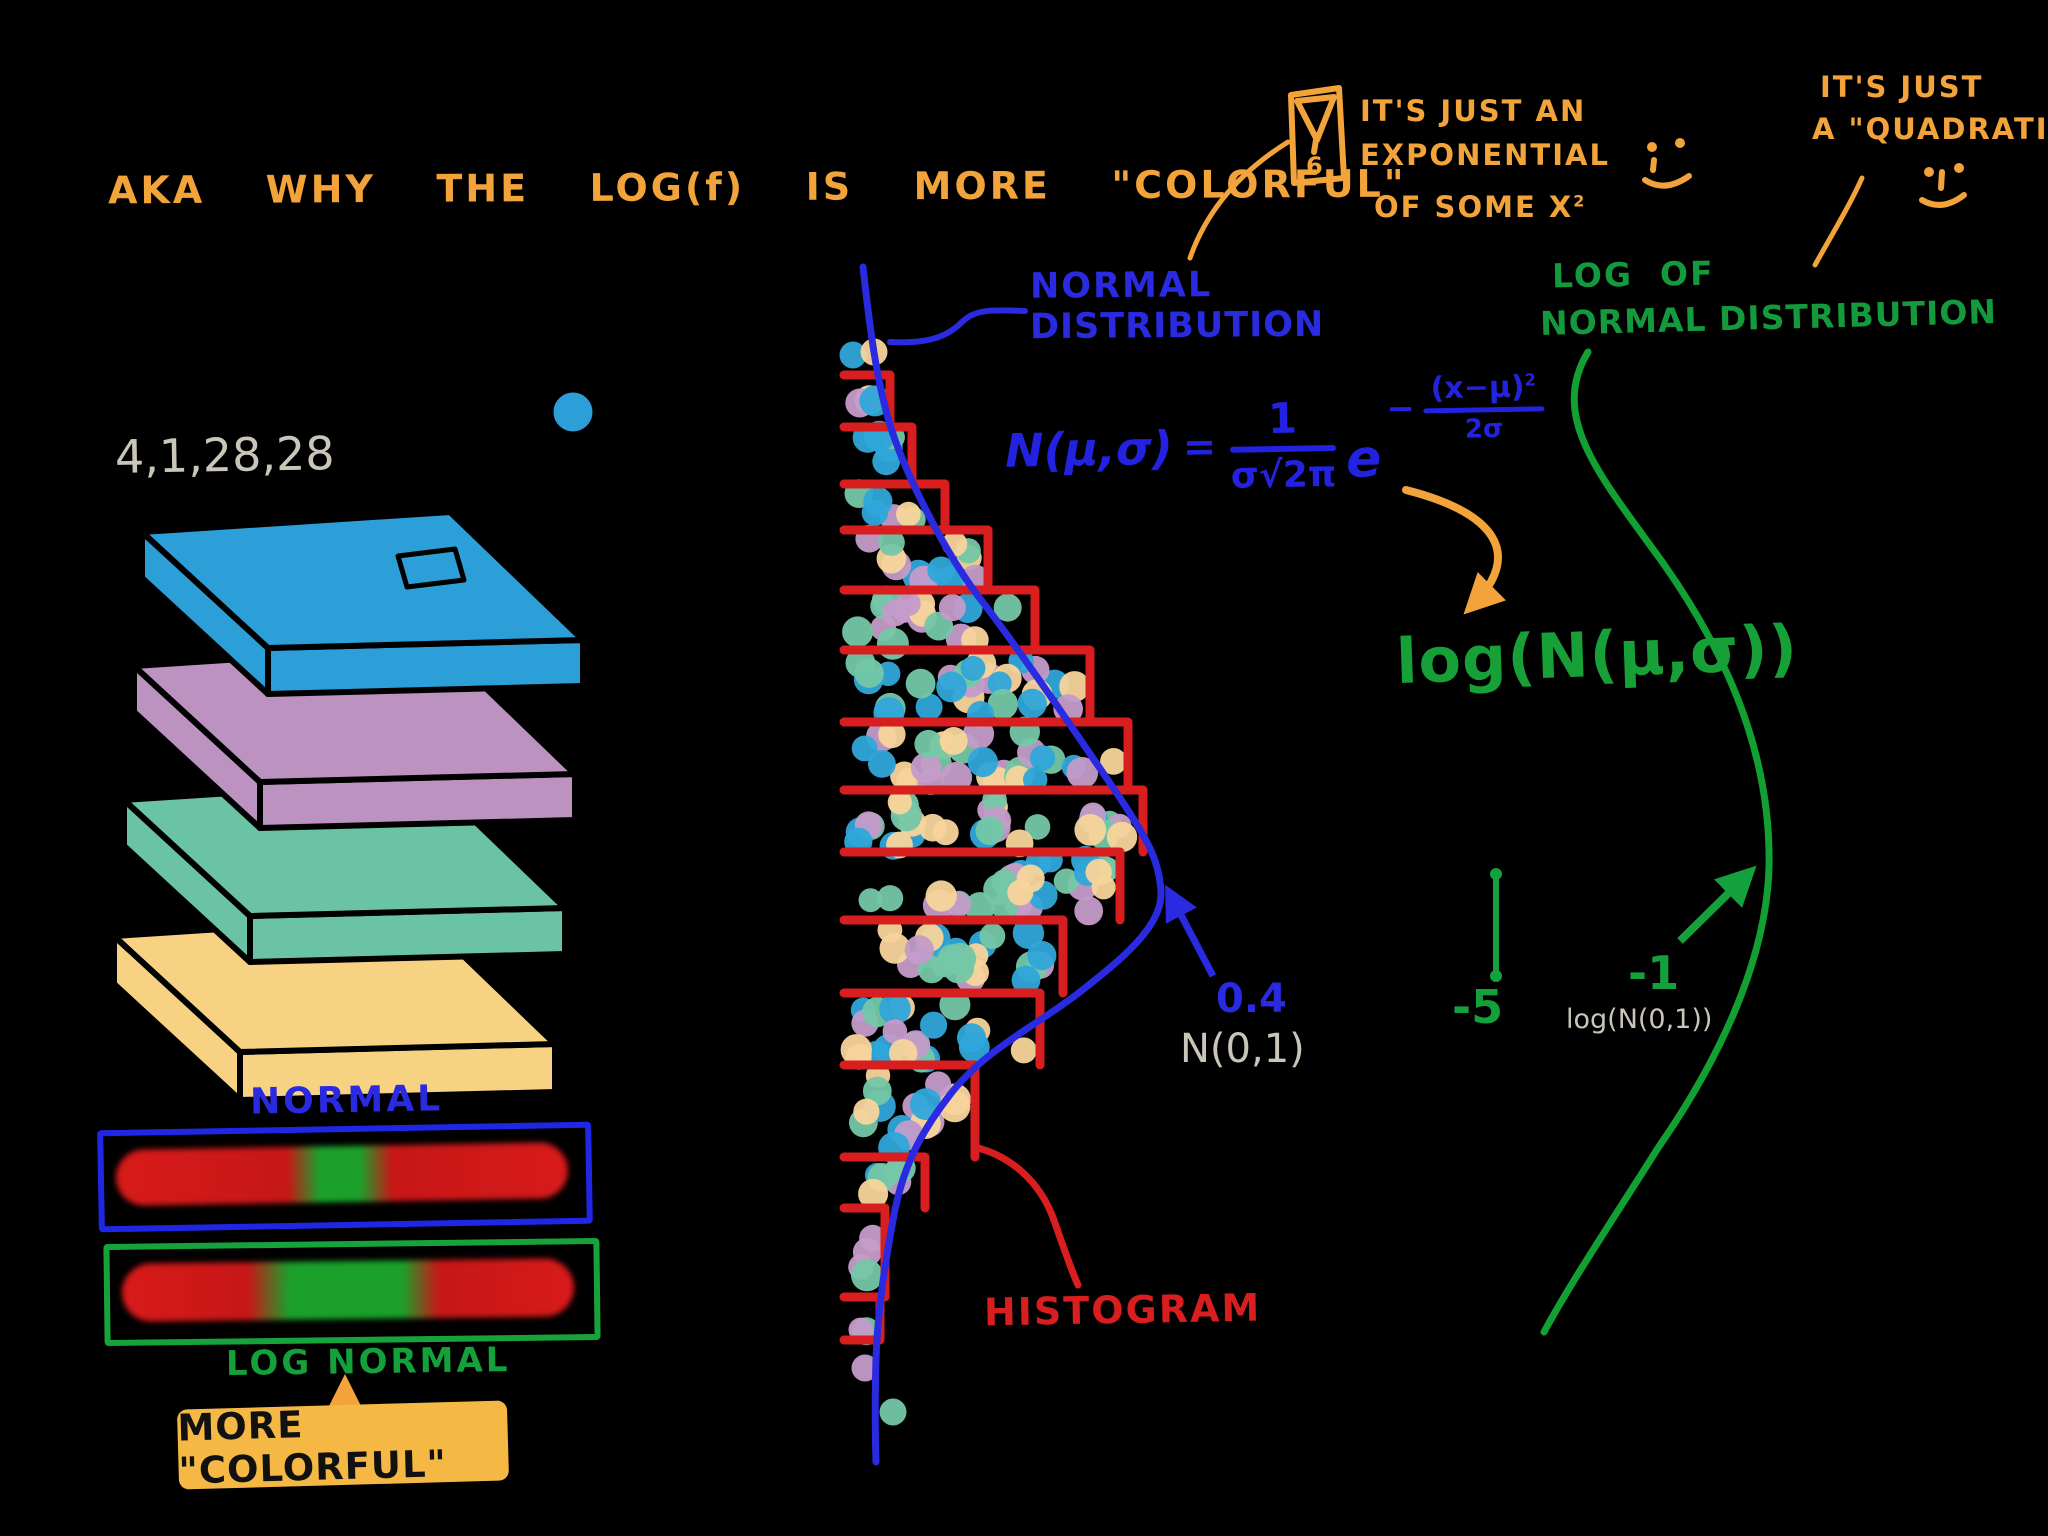 The image size is (2048, 1536). Describe the element at coordinates (1363, 459) in the screenshot. I see `formula-base-e: e` at that location.